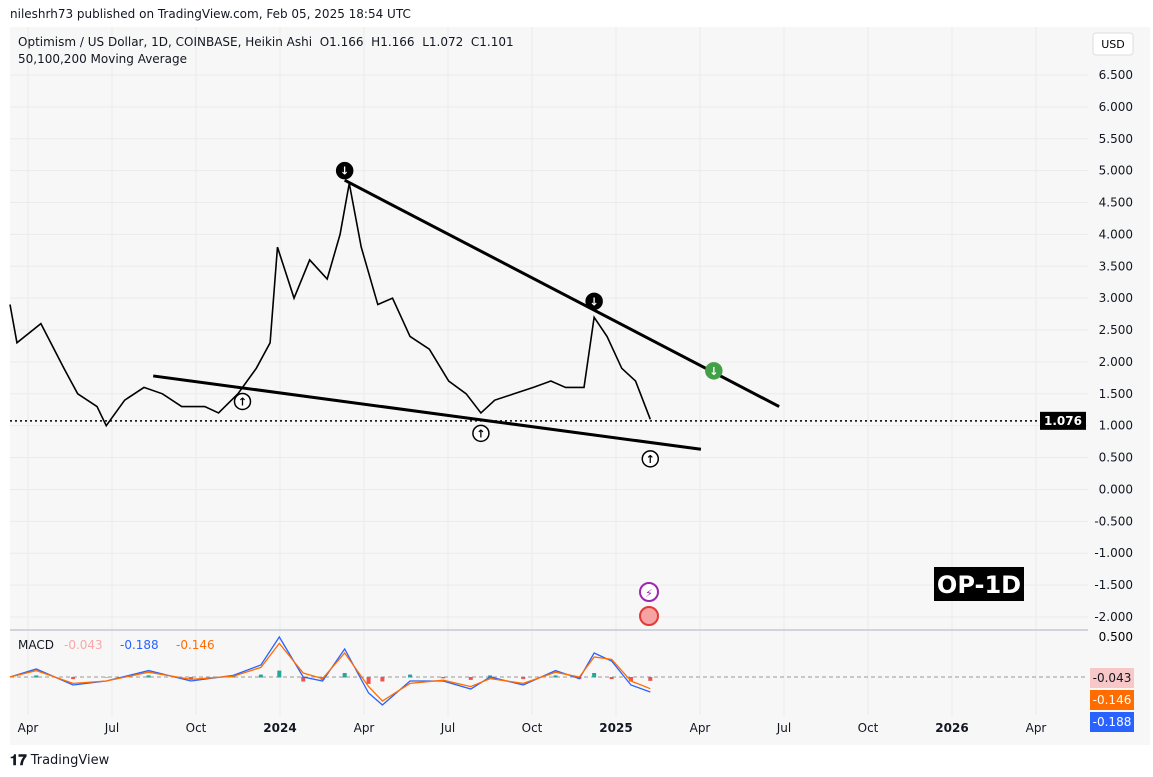 This screenshot has height=777, width=1153. What do you see at coordinates (1116, 266) in the screenshot?
I see `y-tick-label: 3.500` at bounding box center [1116, 266].